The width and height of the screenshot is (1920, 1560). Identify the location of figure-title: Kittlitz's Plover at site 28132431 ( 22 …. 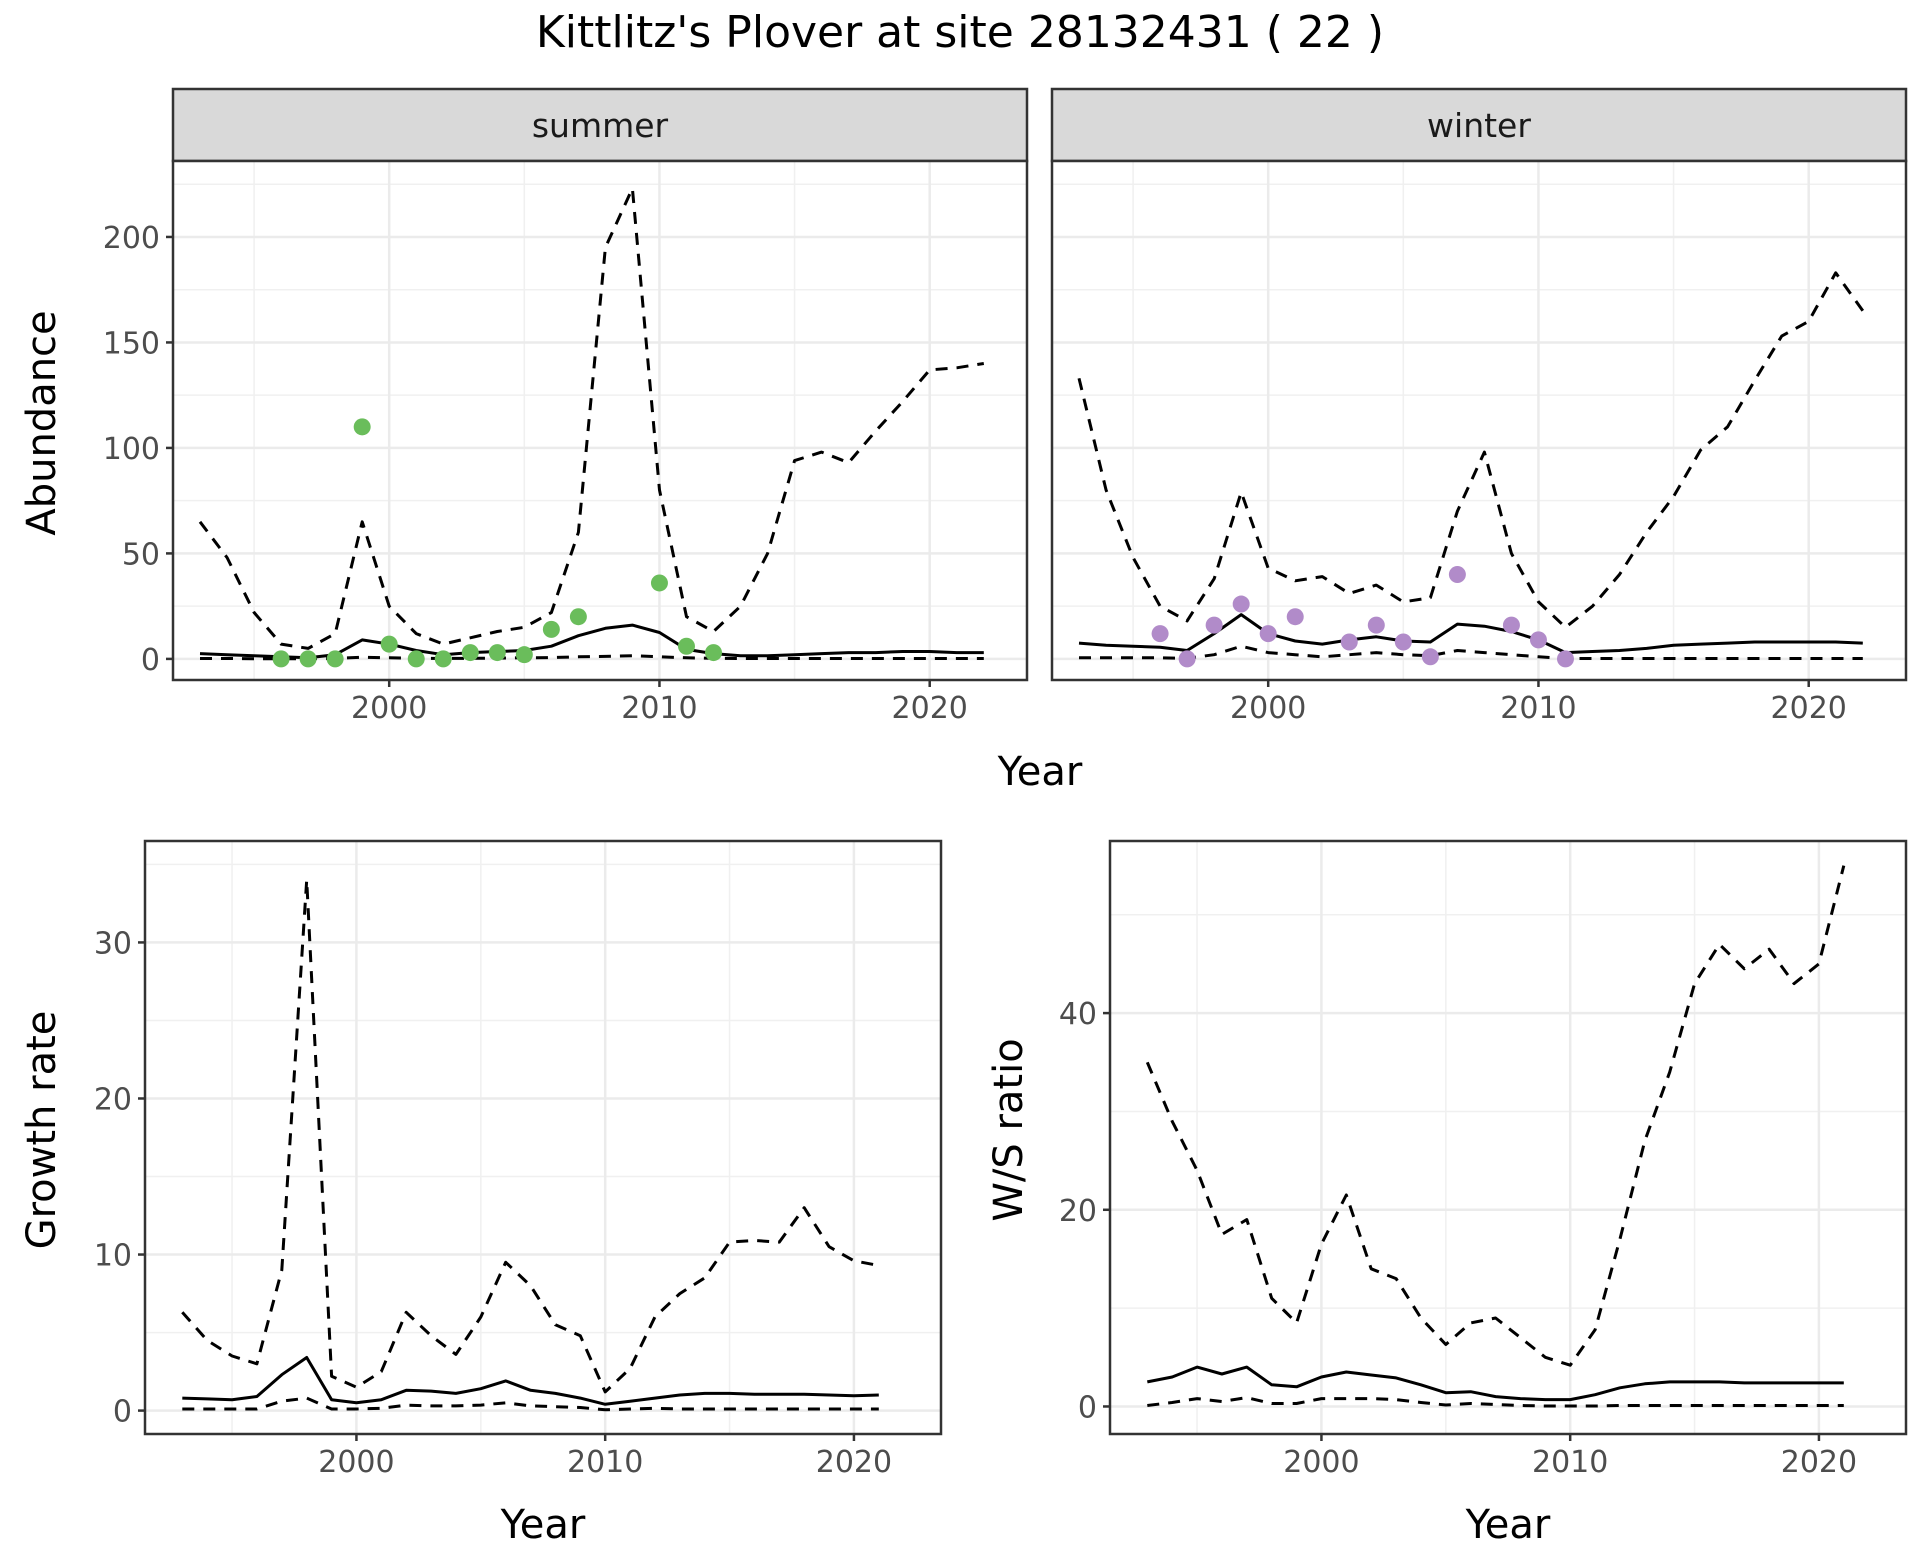
(960, 32).